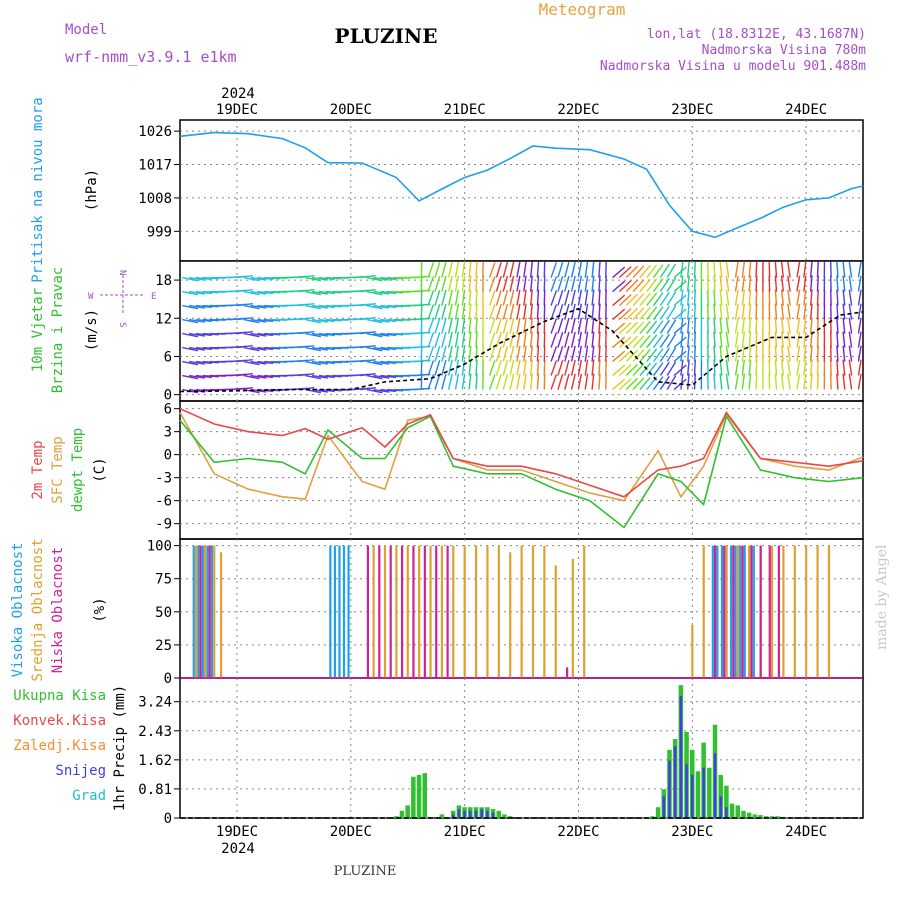 Image resolution: width=900 pixels, height=900 pixels. I want to click on footer-station: PLUZINE, so click(365, 871).